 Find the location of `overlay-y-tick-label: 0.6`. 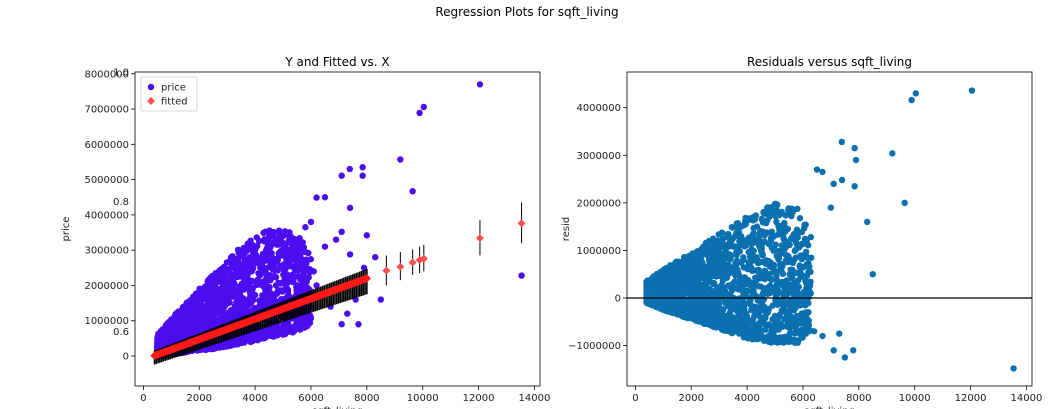

overlay-y-tick-label: 0.6 is located at coordinates (121, 332).